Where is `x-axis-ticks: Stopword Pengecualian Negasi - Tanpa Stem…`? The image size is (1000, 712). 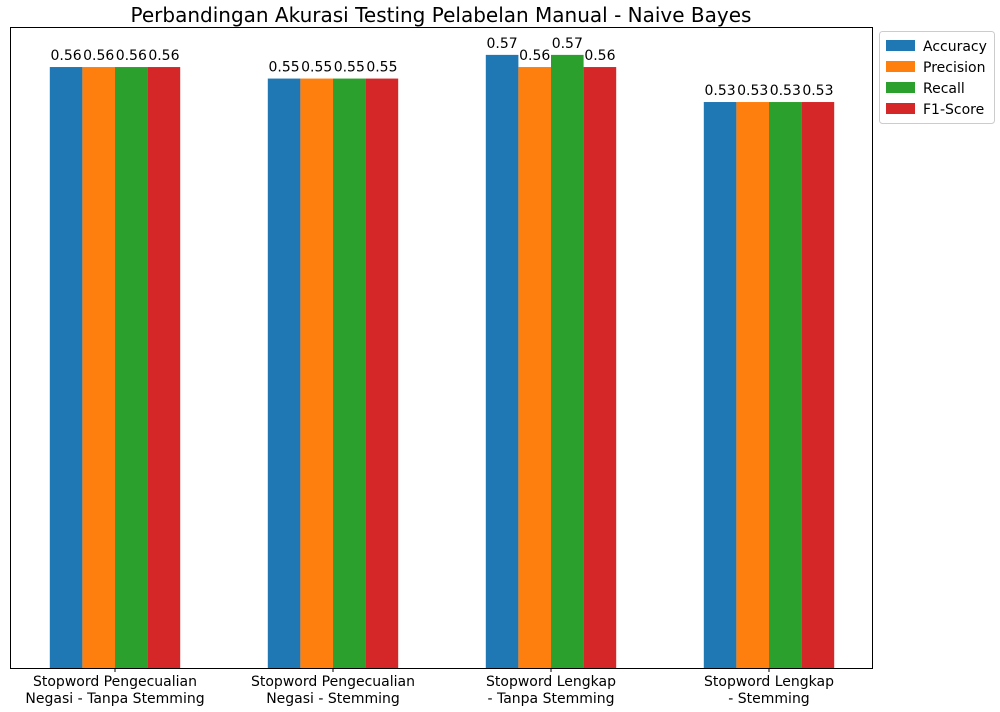 x-axis-ticks: Stopword Pengecualian Negasi - Tanpa Stem… is located at coordinates (429, 687).